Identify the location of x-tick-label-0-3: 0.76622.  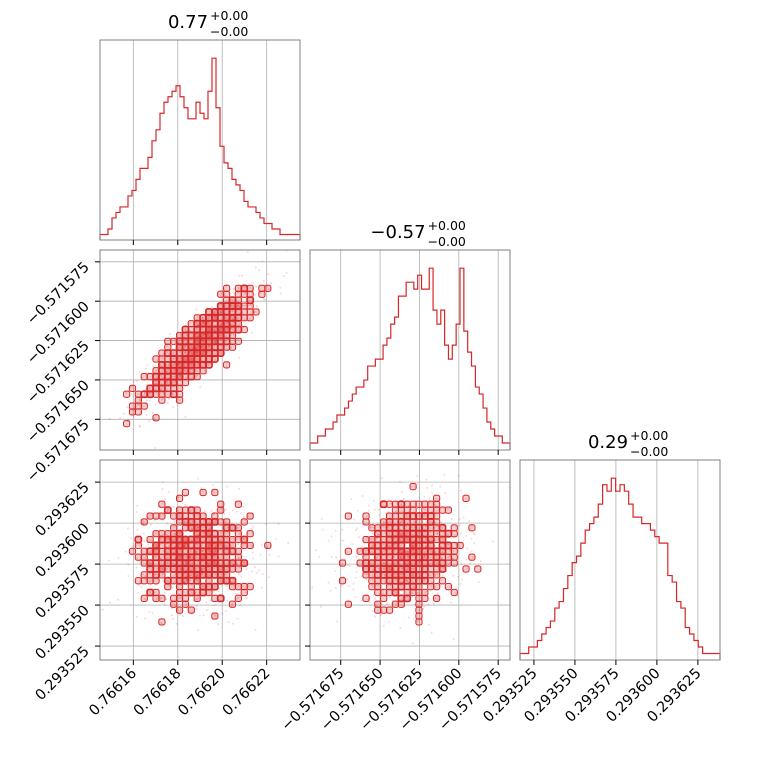
(247, 693).